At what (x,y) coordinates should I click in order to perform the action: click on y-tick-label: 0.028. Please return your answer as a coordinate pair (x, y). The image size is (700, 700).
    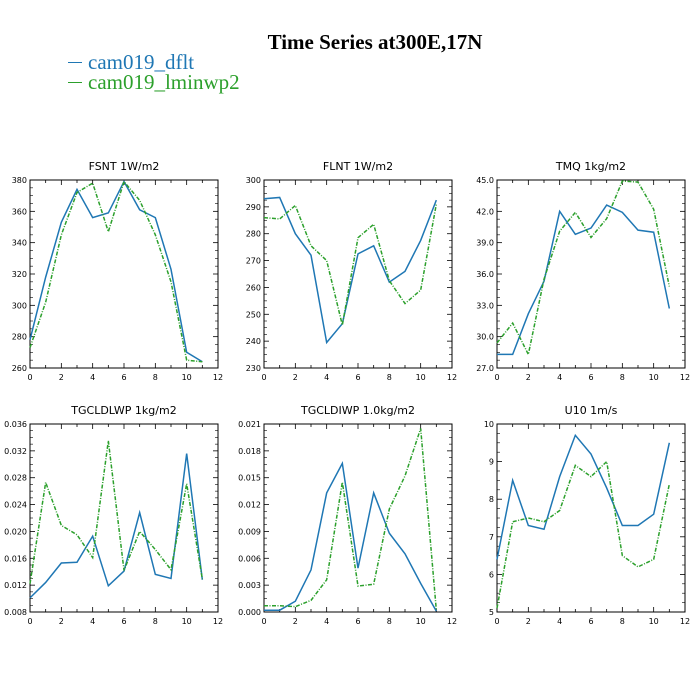
    Looking at the image, I should click on (15, 478).